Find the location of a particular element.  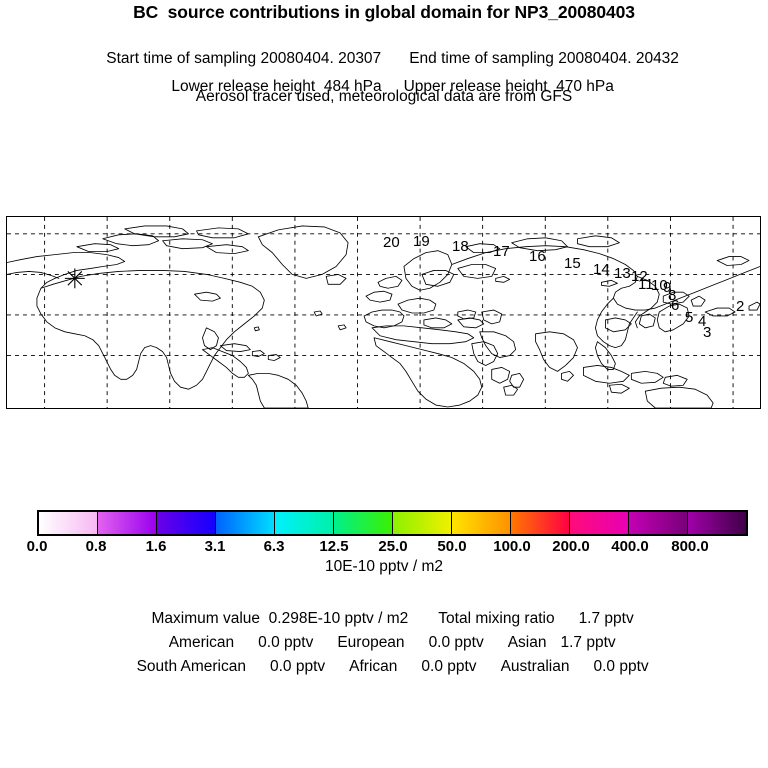

end-time-label: End time of sampling is located at coordinates (481, 58).